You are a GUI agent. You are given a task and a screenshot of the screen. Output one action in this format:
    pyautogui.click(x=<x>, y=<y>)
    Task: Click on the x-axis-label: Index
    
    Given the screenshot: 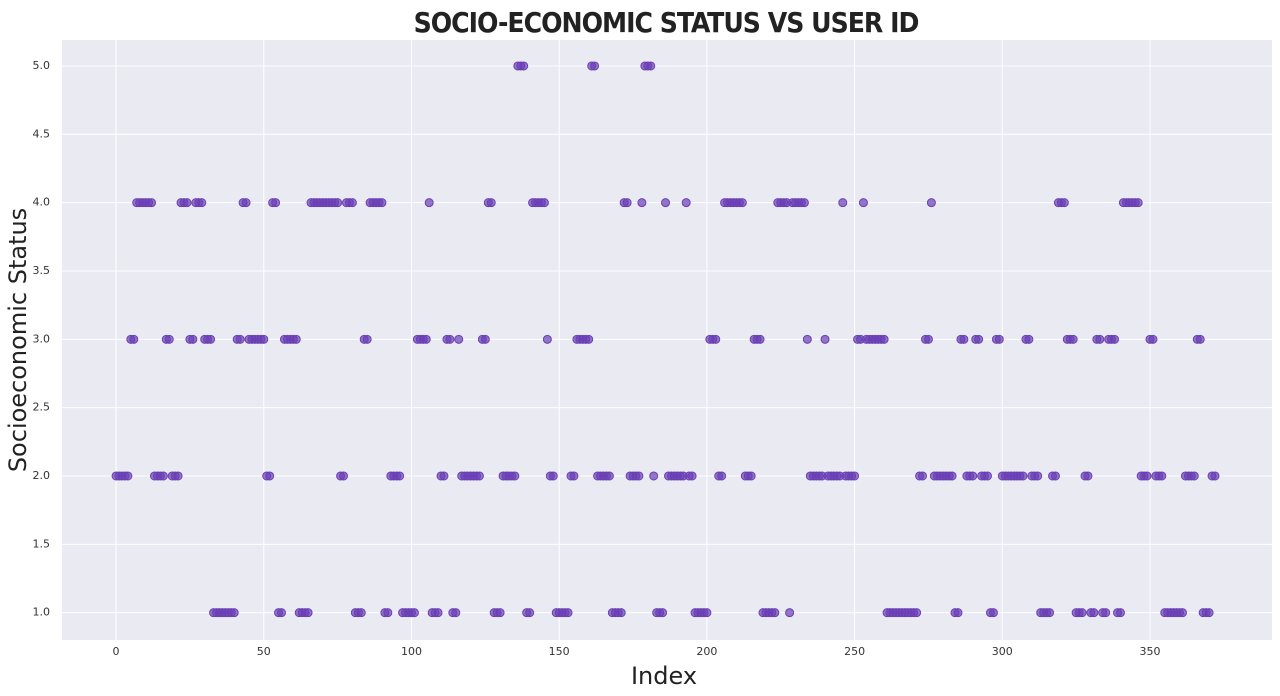 What is the action you would take?
    pyautogui.click(x=664, y=676)
    